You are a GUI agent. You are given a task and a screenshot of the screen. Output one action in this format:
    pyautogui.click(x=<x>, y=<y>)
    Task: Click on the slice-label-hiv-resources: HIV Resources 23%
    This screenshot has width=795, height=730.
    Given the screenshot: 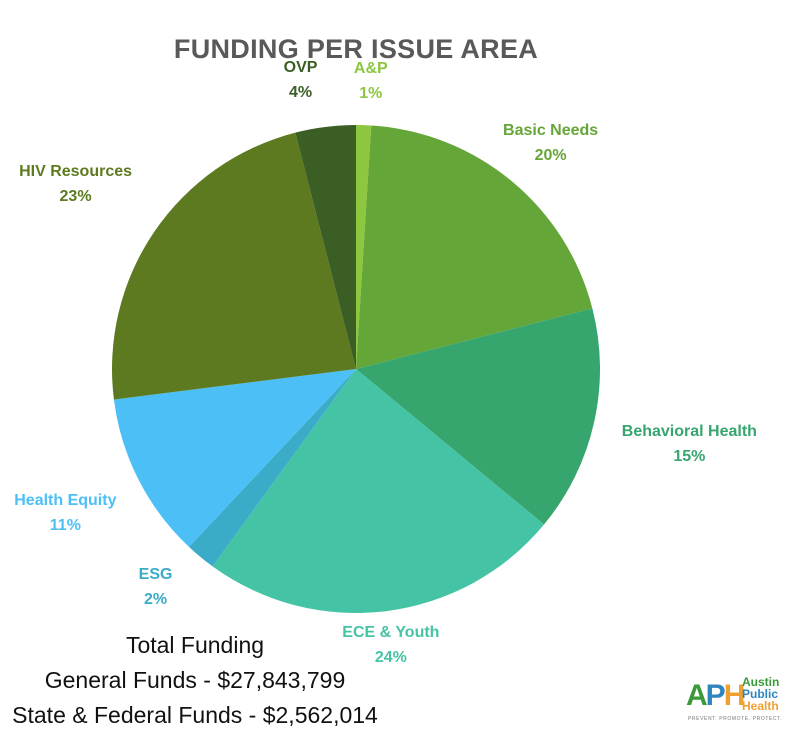 What is the action you would take?
    pyautogui.click(x=75, y=184)
    